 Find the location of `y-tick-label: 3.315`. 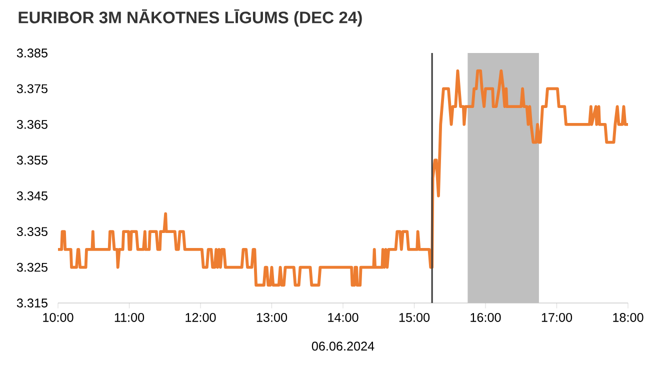

y-tick-label: 3.315 is located at coordinates (32, 303).